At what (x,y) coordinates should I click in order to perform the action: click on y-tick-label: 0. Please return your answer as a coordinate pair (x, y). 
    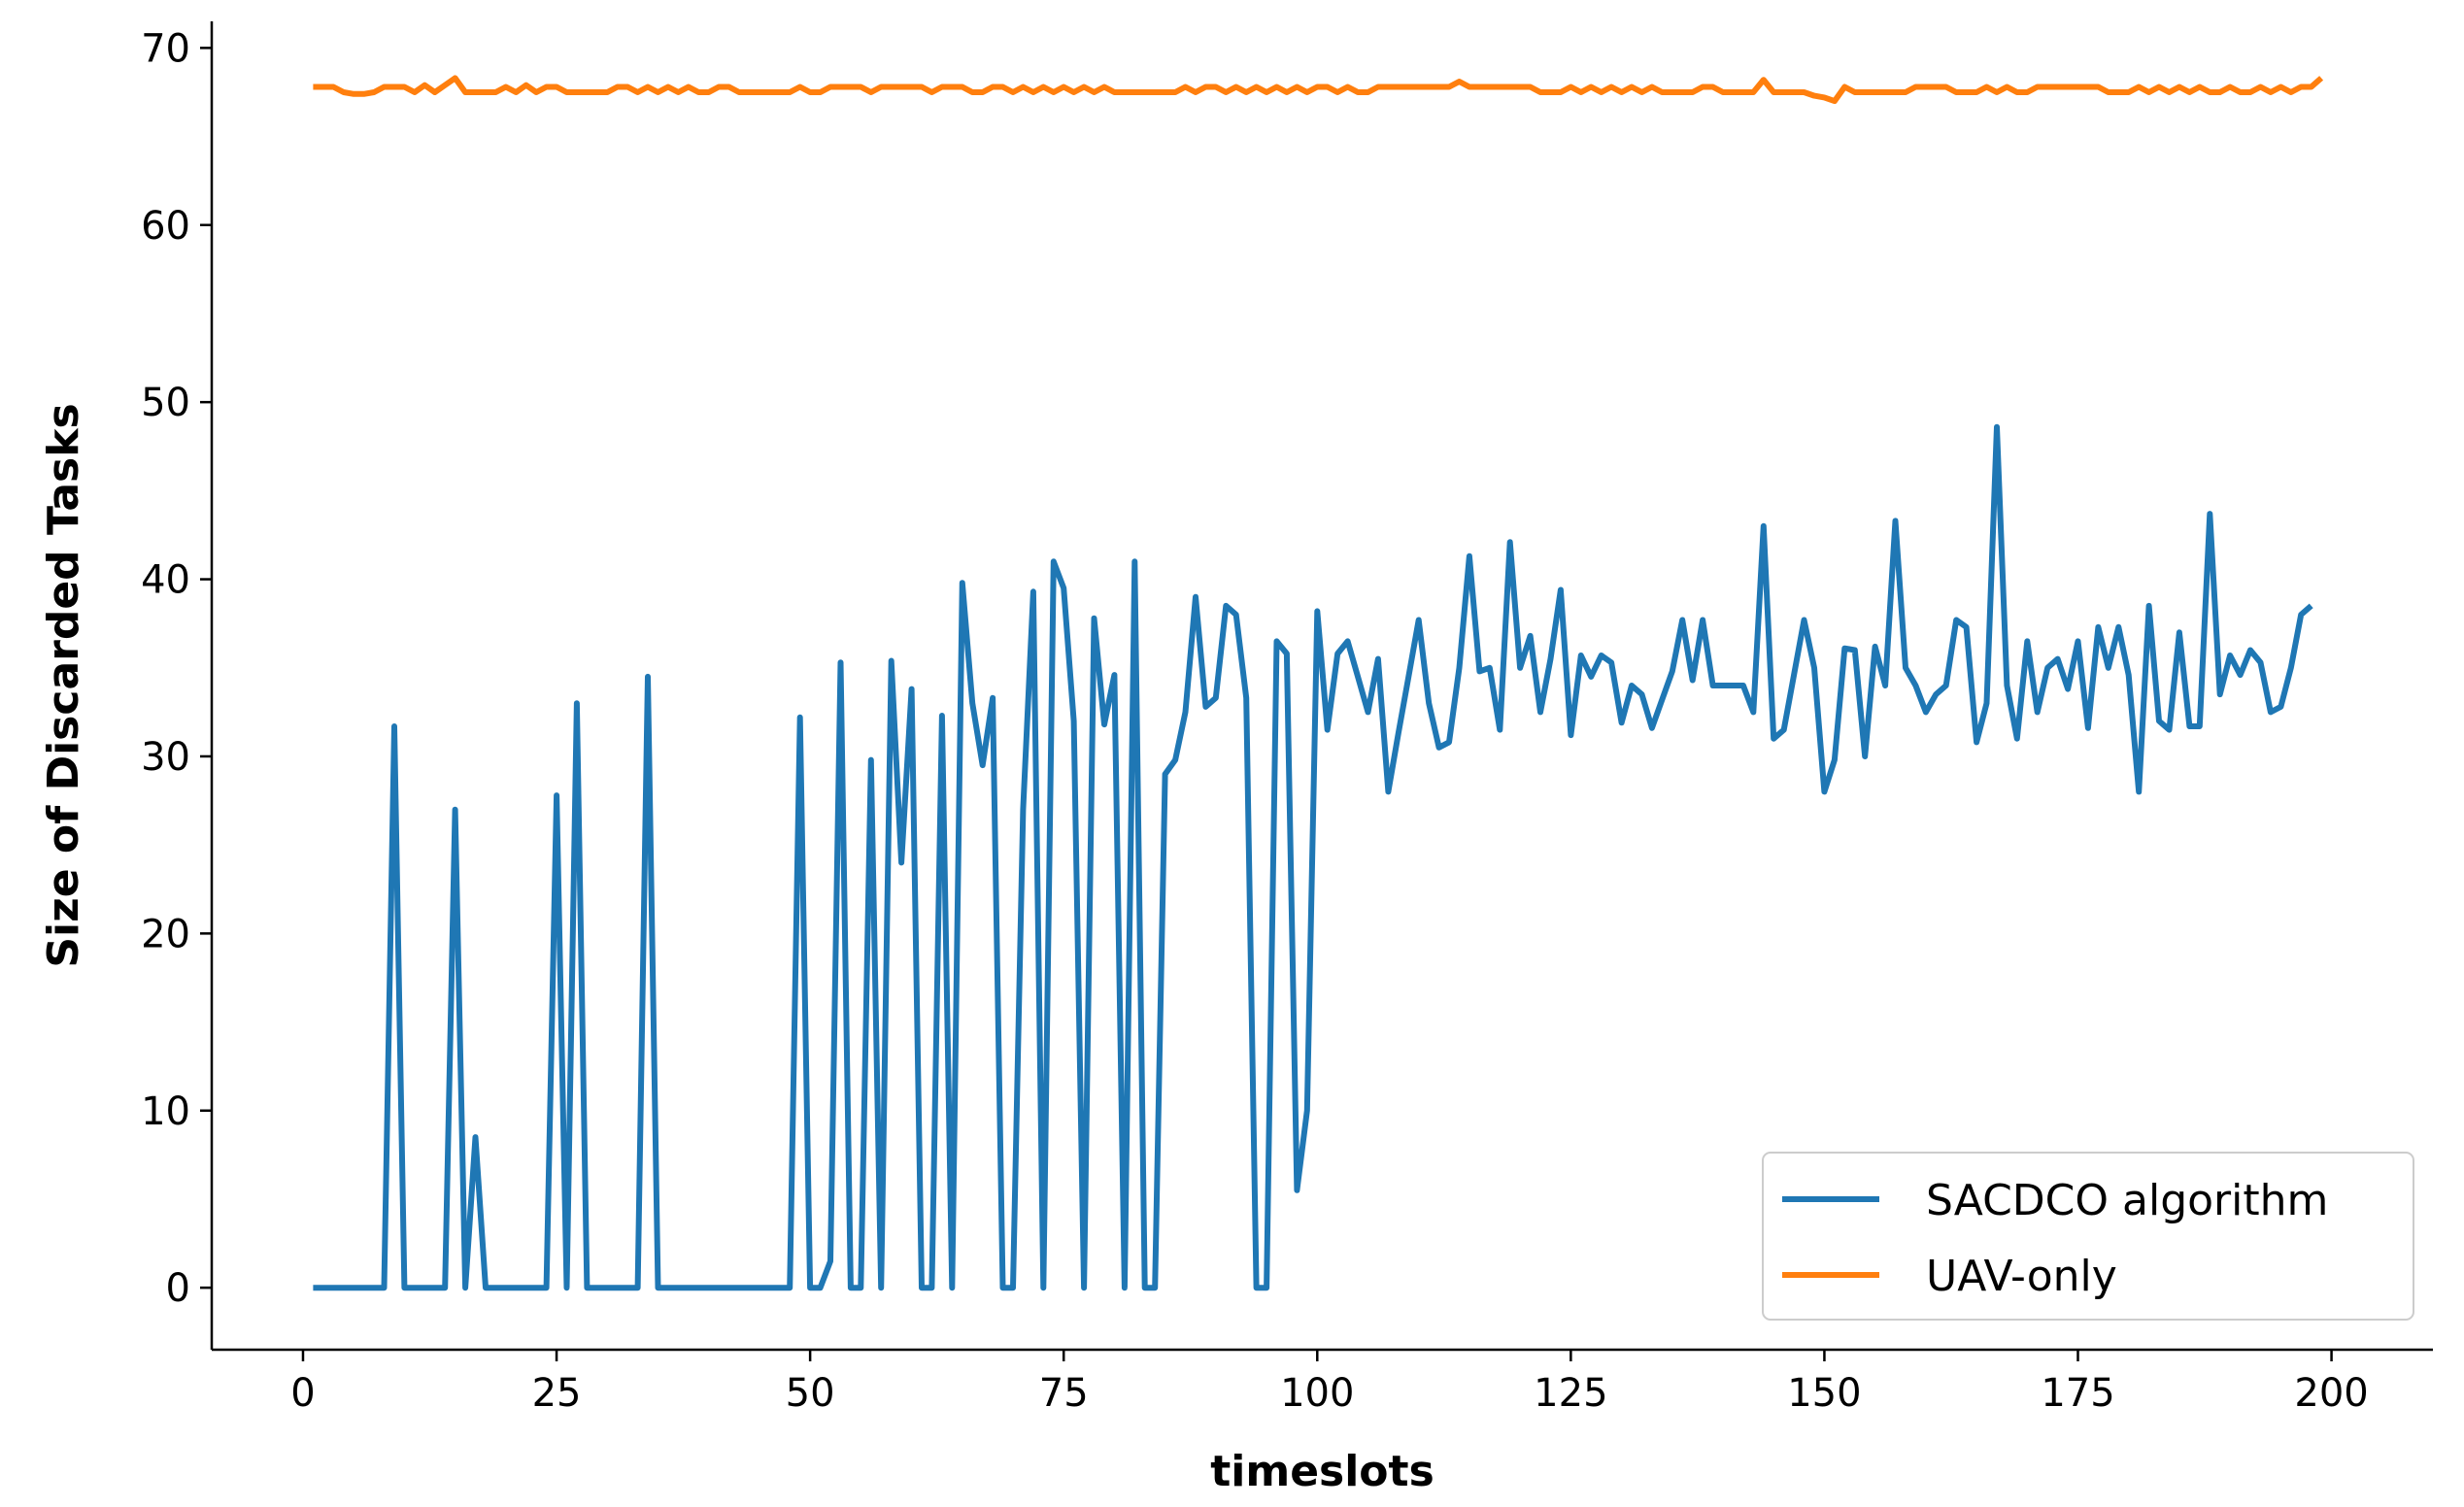
    Looking at the image, I should click on (178, 1288).